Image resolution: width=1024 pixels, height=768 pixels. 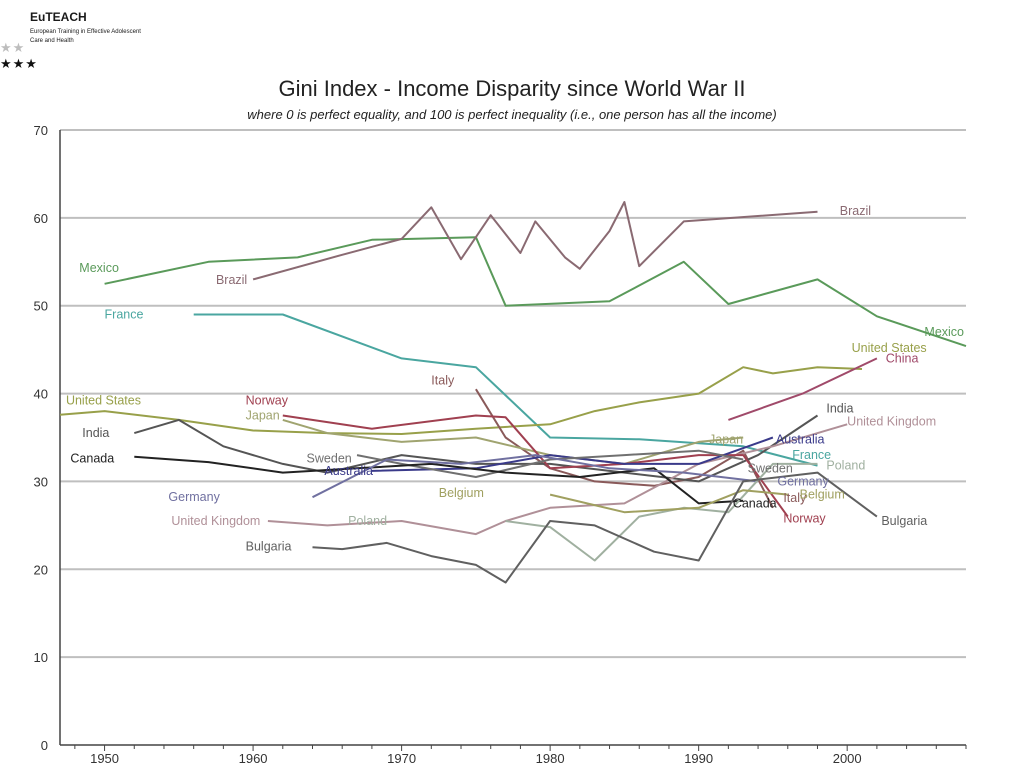 What do you see at coordinates (44, 745) in the screenshot?
I see `y-tick-label: 0` at bounding box center [44, 745].